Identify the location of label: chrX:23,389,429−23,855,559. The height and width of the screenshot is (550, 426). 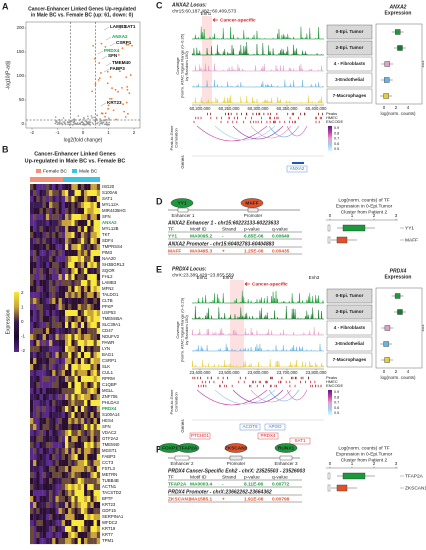
(203, 275).